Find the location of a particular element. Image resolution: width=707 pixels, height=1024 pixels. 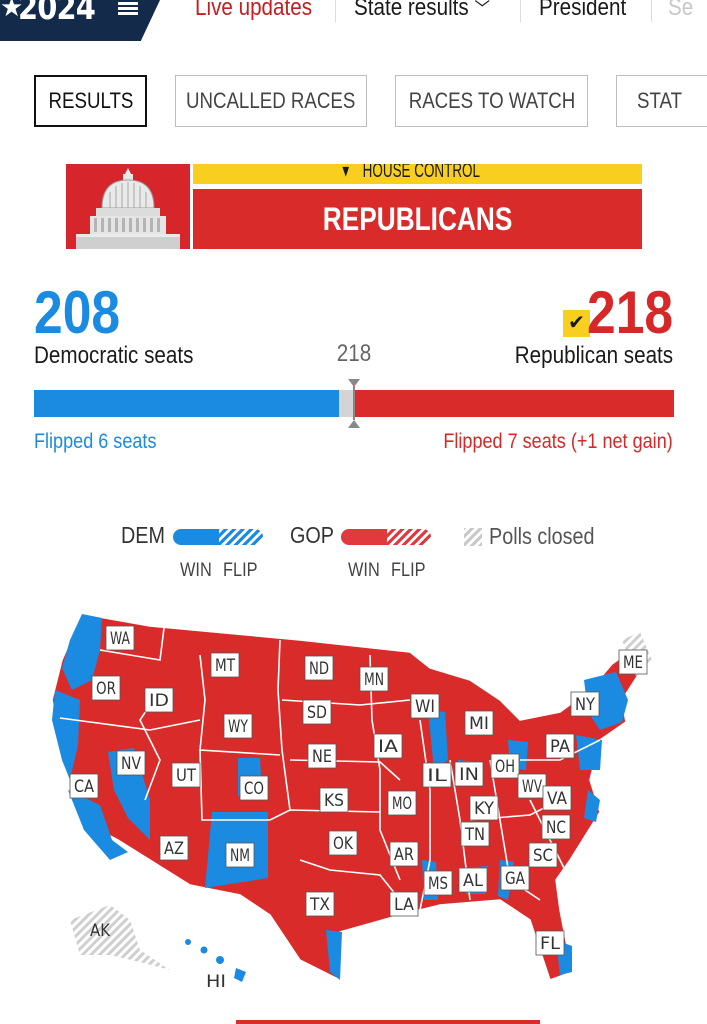

svg-text: OH is located at coordinates (505, 767).